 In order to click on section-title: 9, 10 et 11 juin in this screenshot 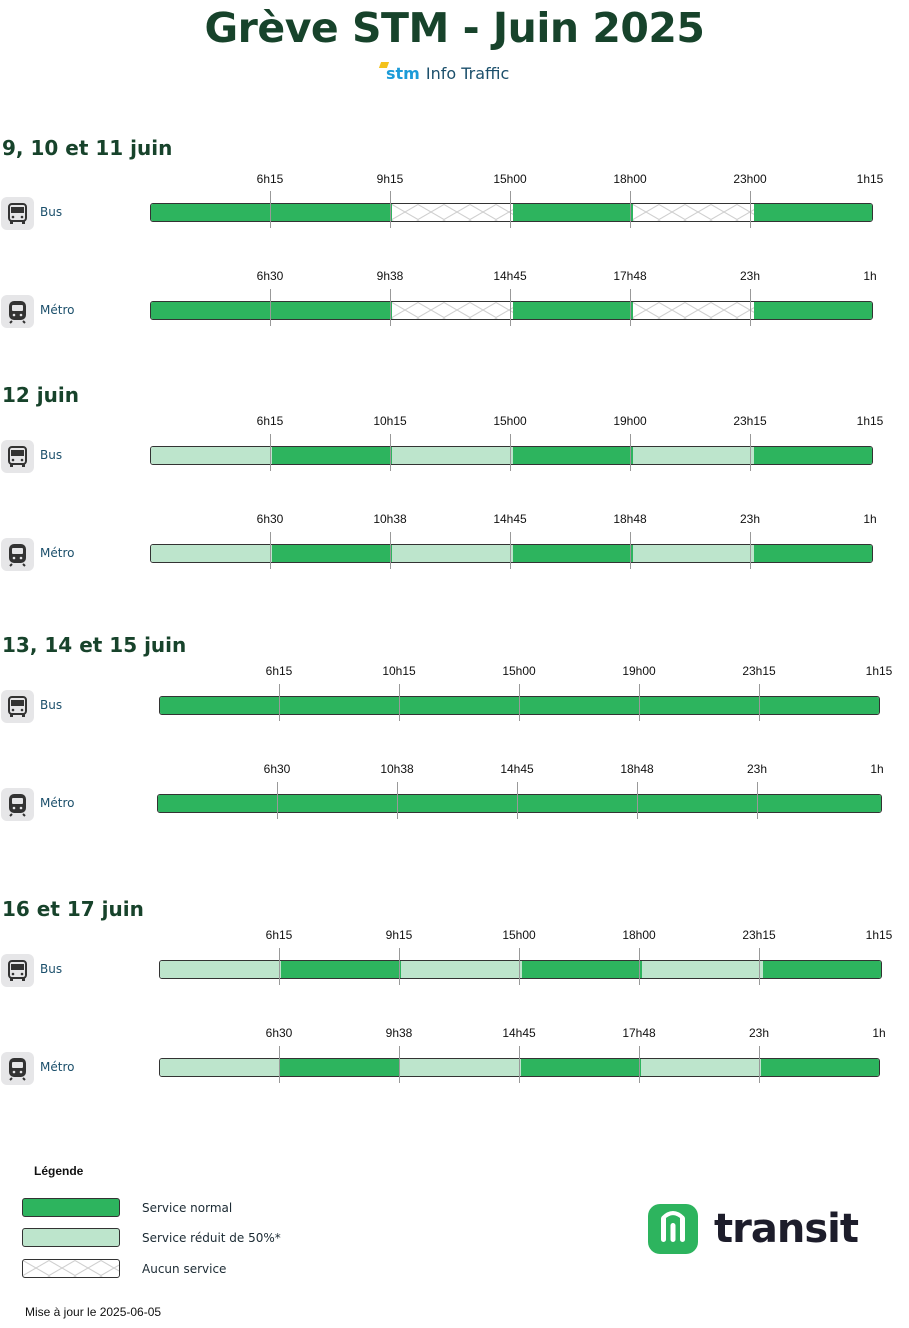, I will do `click(87, 148)`.